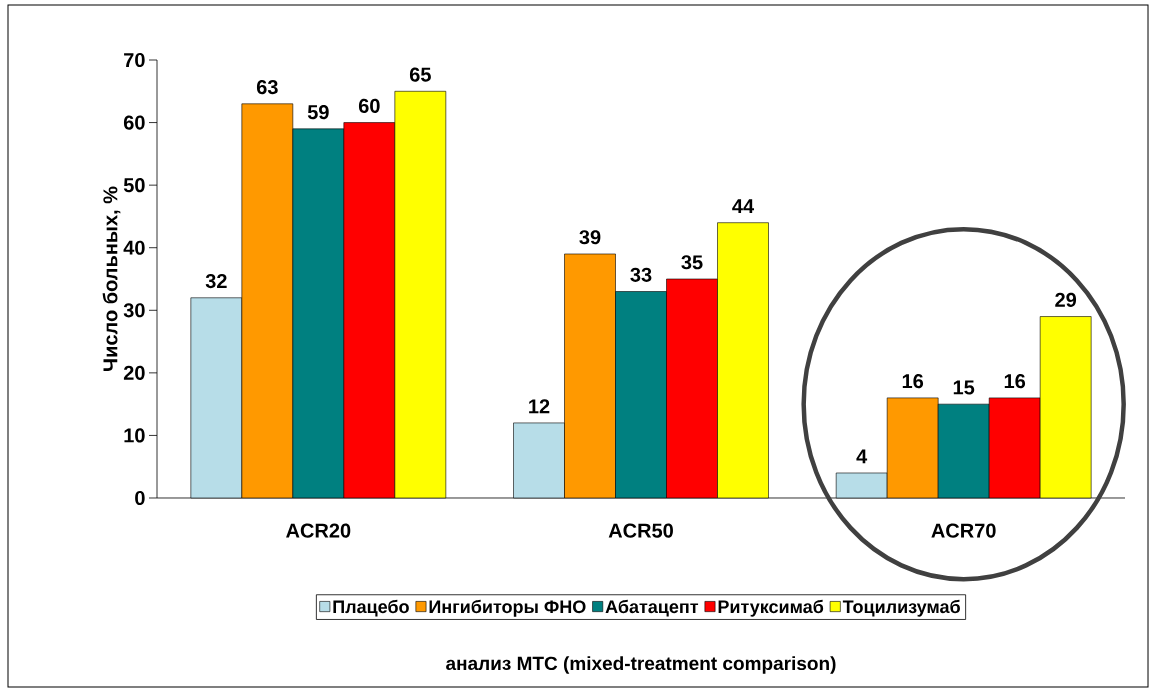 This screenshot has width=1157, height=689. I want to click on y-tick-label: 30, so click(134, 310).